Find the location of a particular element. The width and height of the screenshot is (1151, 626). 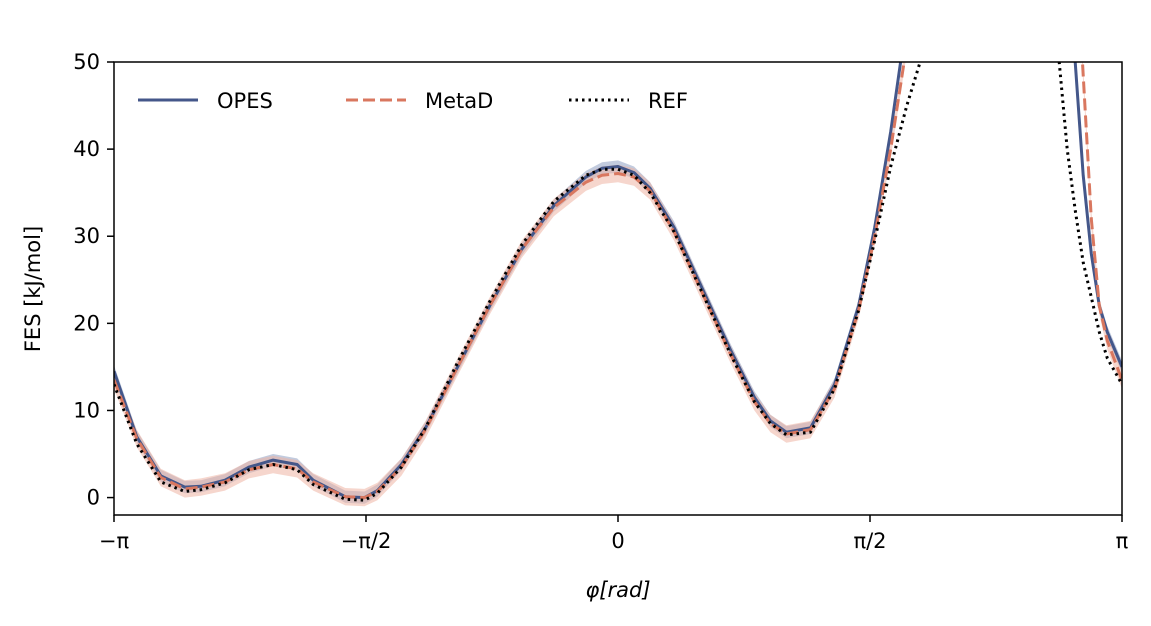

legend-label-ref: REF is located at coordinates (668, 101).